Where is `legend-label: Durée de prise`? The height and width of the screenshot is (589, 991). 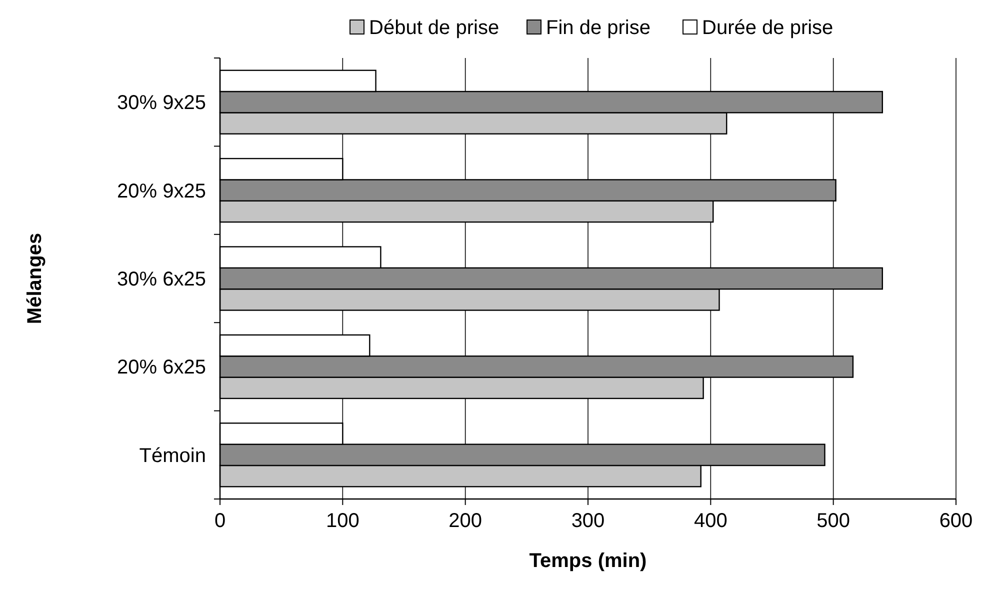 legend-label: Durée de prise is located at coordinates (768, 28).